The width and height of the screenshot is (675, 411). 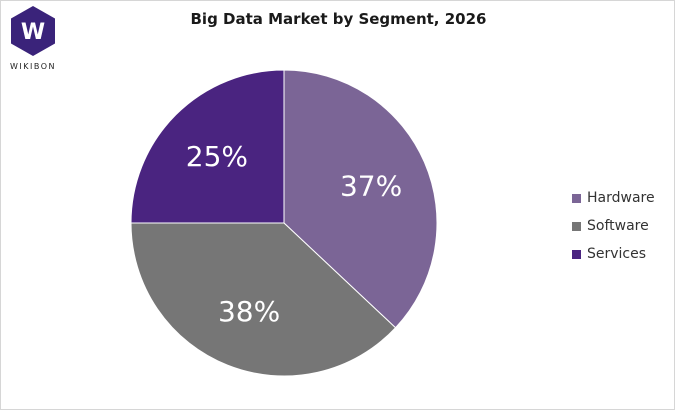 I want to click on pie-slice-hardware, so click(x=360, y=199).